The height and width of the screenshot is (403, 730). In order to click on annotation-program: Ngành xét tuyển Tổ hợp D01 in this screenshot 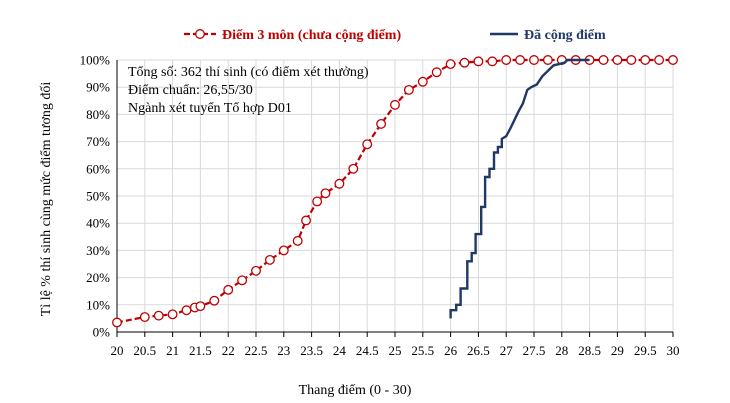, I will do `click(210, 108)`.